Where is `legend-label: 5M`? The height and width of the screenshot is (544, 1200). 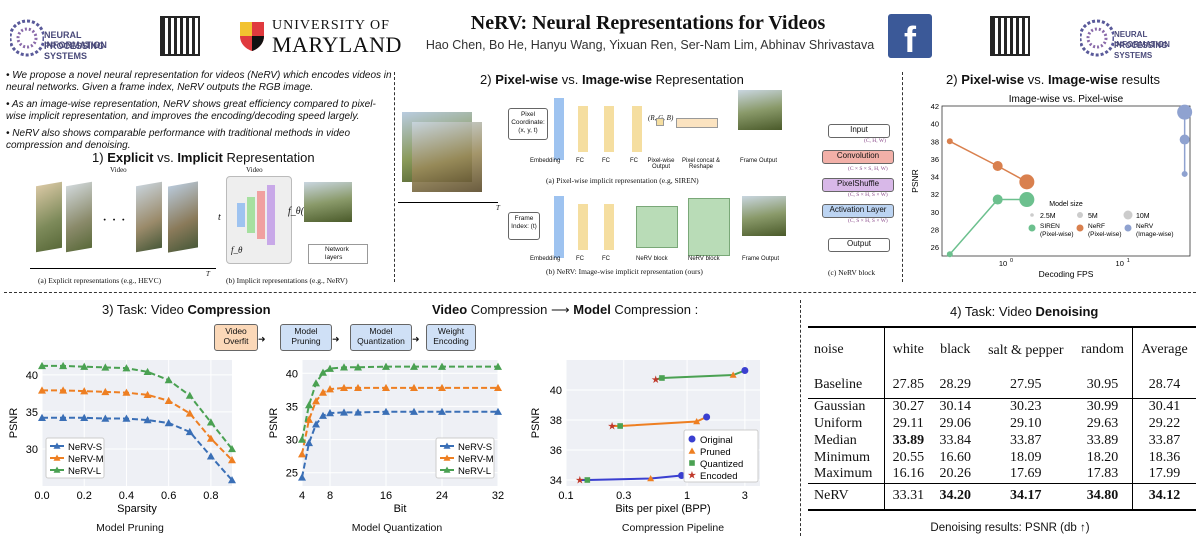 legend-label: 5M is located at coordinates (1093, 216).